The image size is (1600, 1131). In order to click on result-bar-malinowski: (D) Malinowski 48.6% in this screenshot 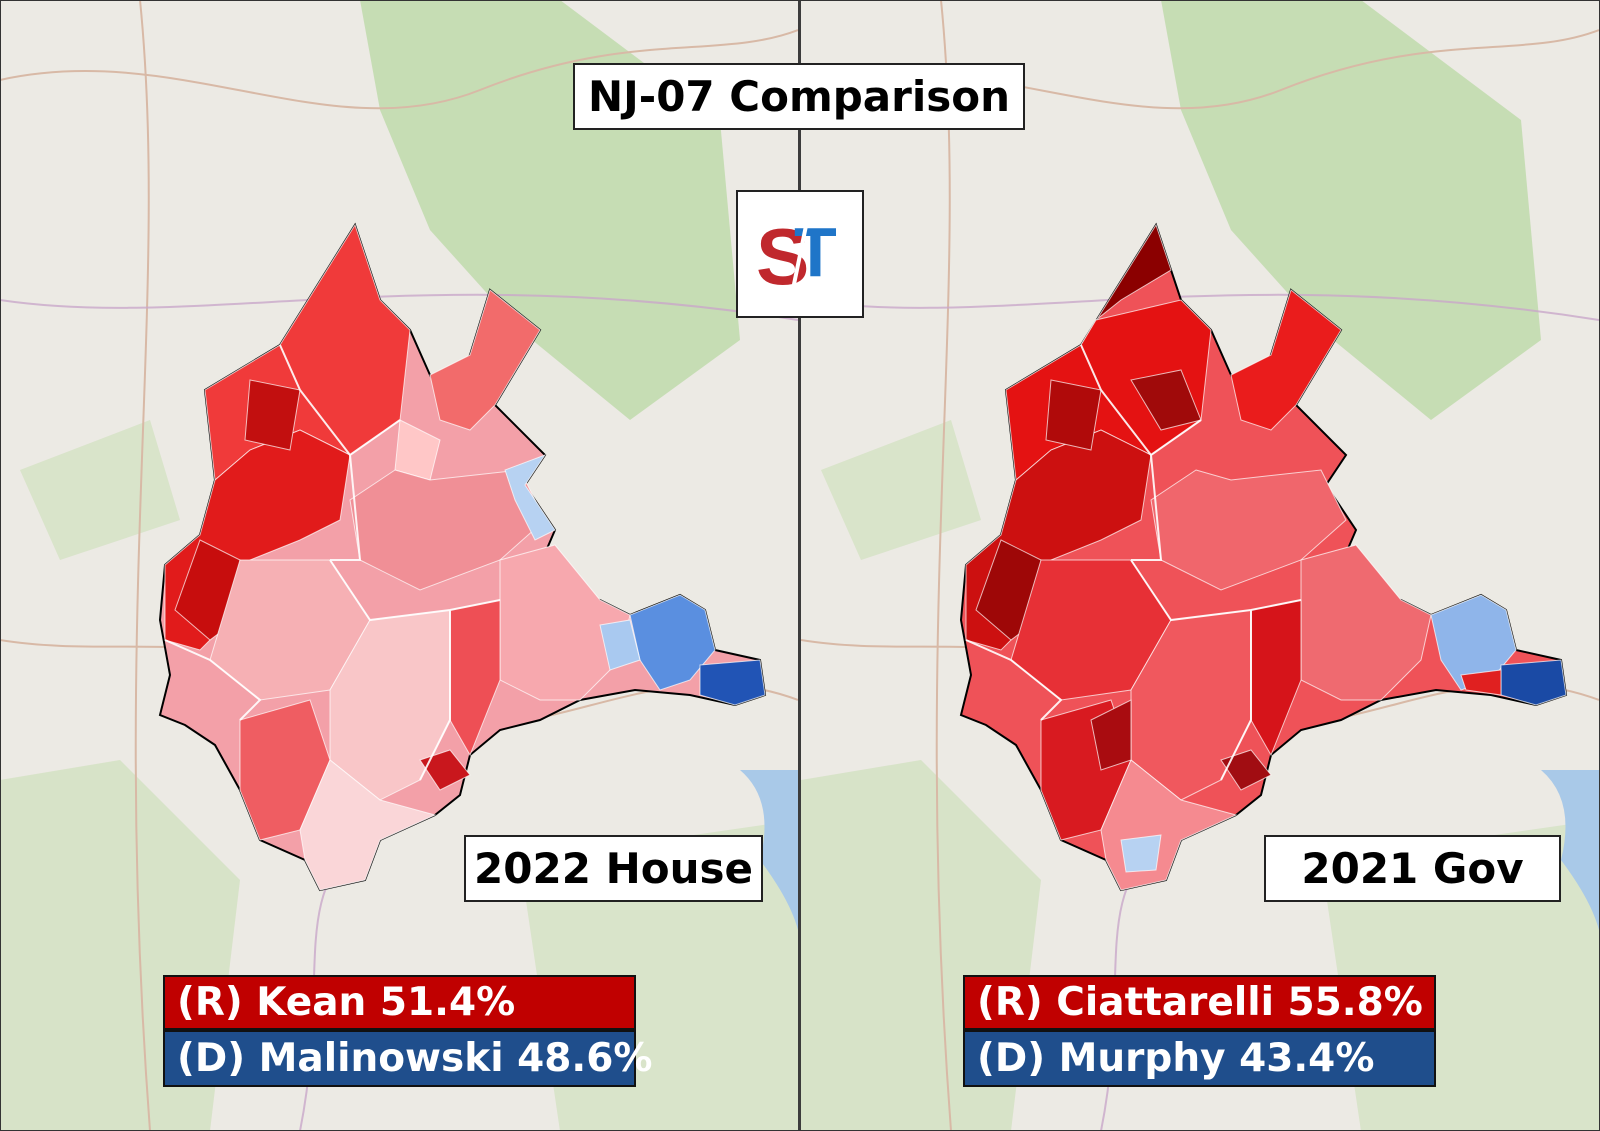, I will do `click(407, 1058)`.